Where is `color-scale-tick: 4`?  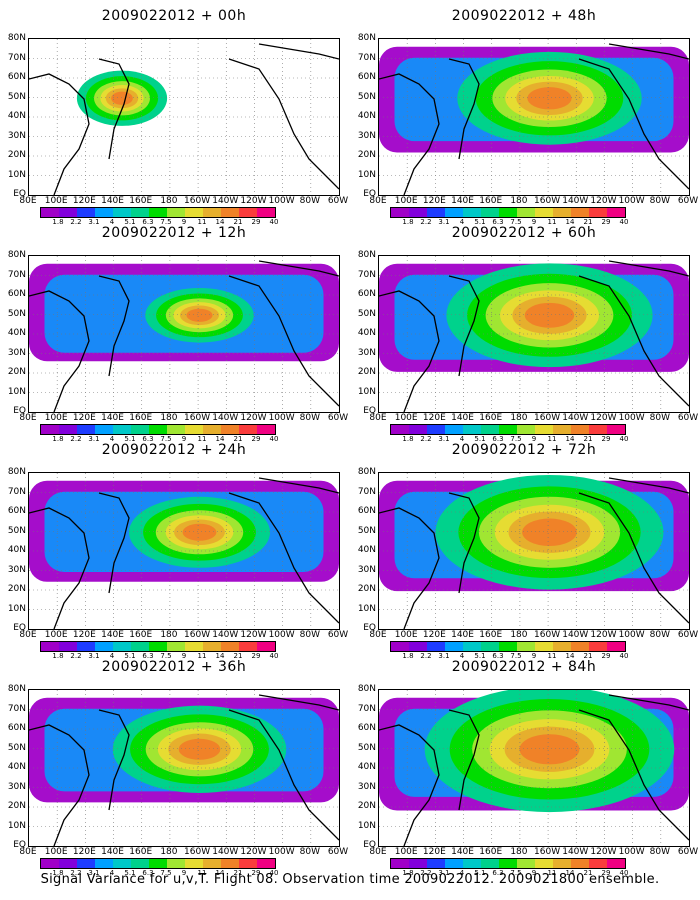 color-scale-tick: 4 is located at coordinates (112, 873).